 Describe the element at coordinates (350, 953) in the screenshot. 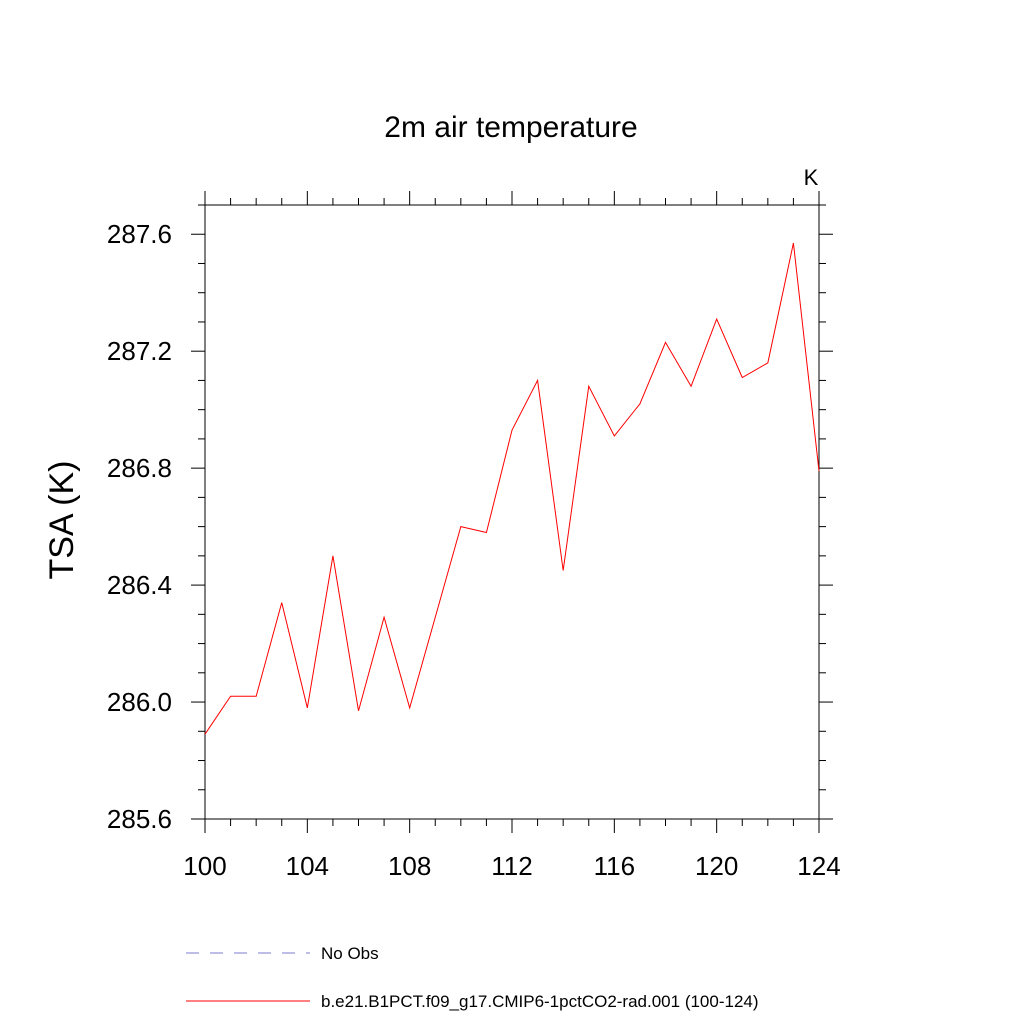

I see `legend-label-no-obs: No Obs` at that location.